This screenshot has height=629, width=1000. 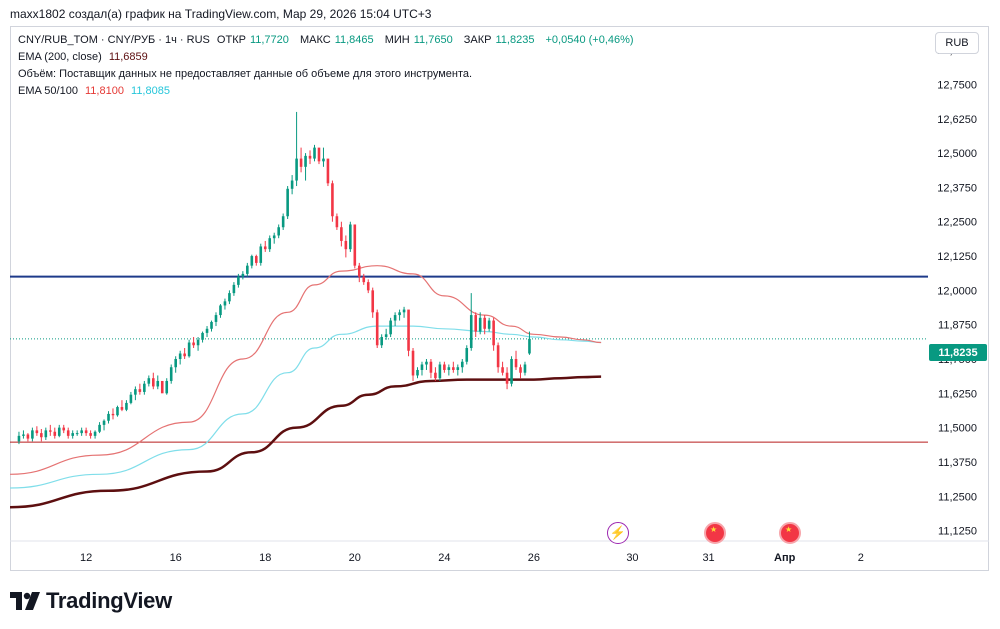 I want to click on logo-text: TradingView, so click(x=109, y=600).